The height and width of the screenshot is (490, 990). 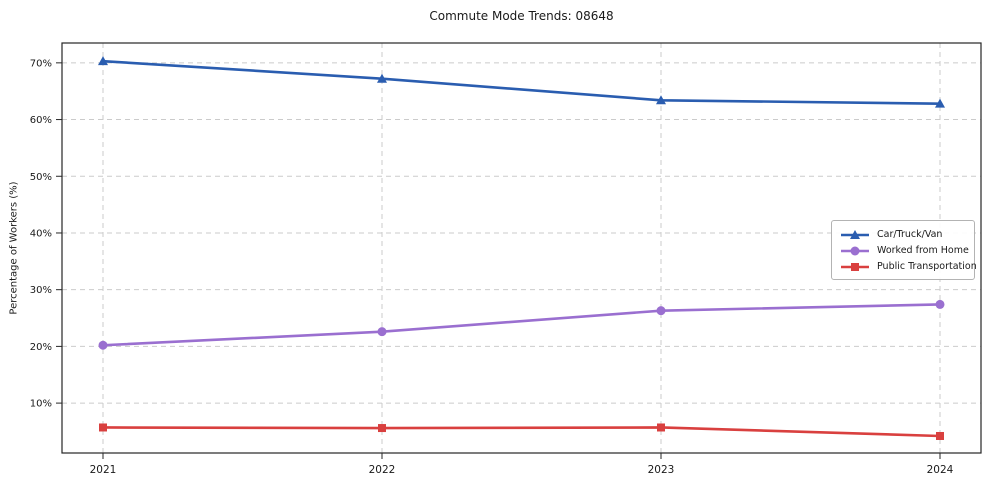 I want to click on x-tick-label: 2022, so click(x=382, y=470).